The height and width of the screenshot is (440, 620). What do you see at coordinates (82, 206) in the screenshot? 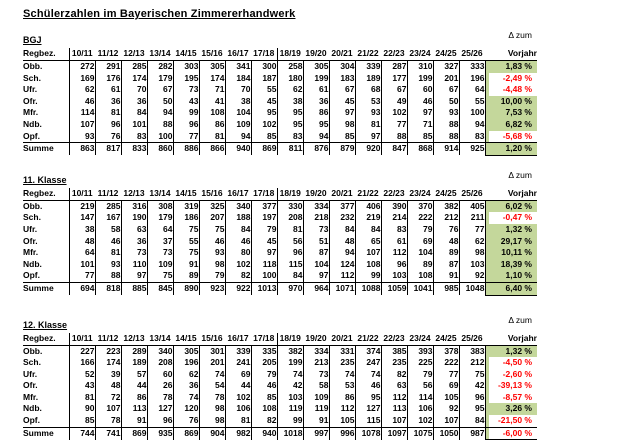
I see `cell-value: 219` at bounding box center [82, 206].